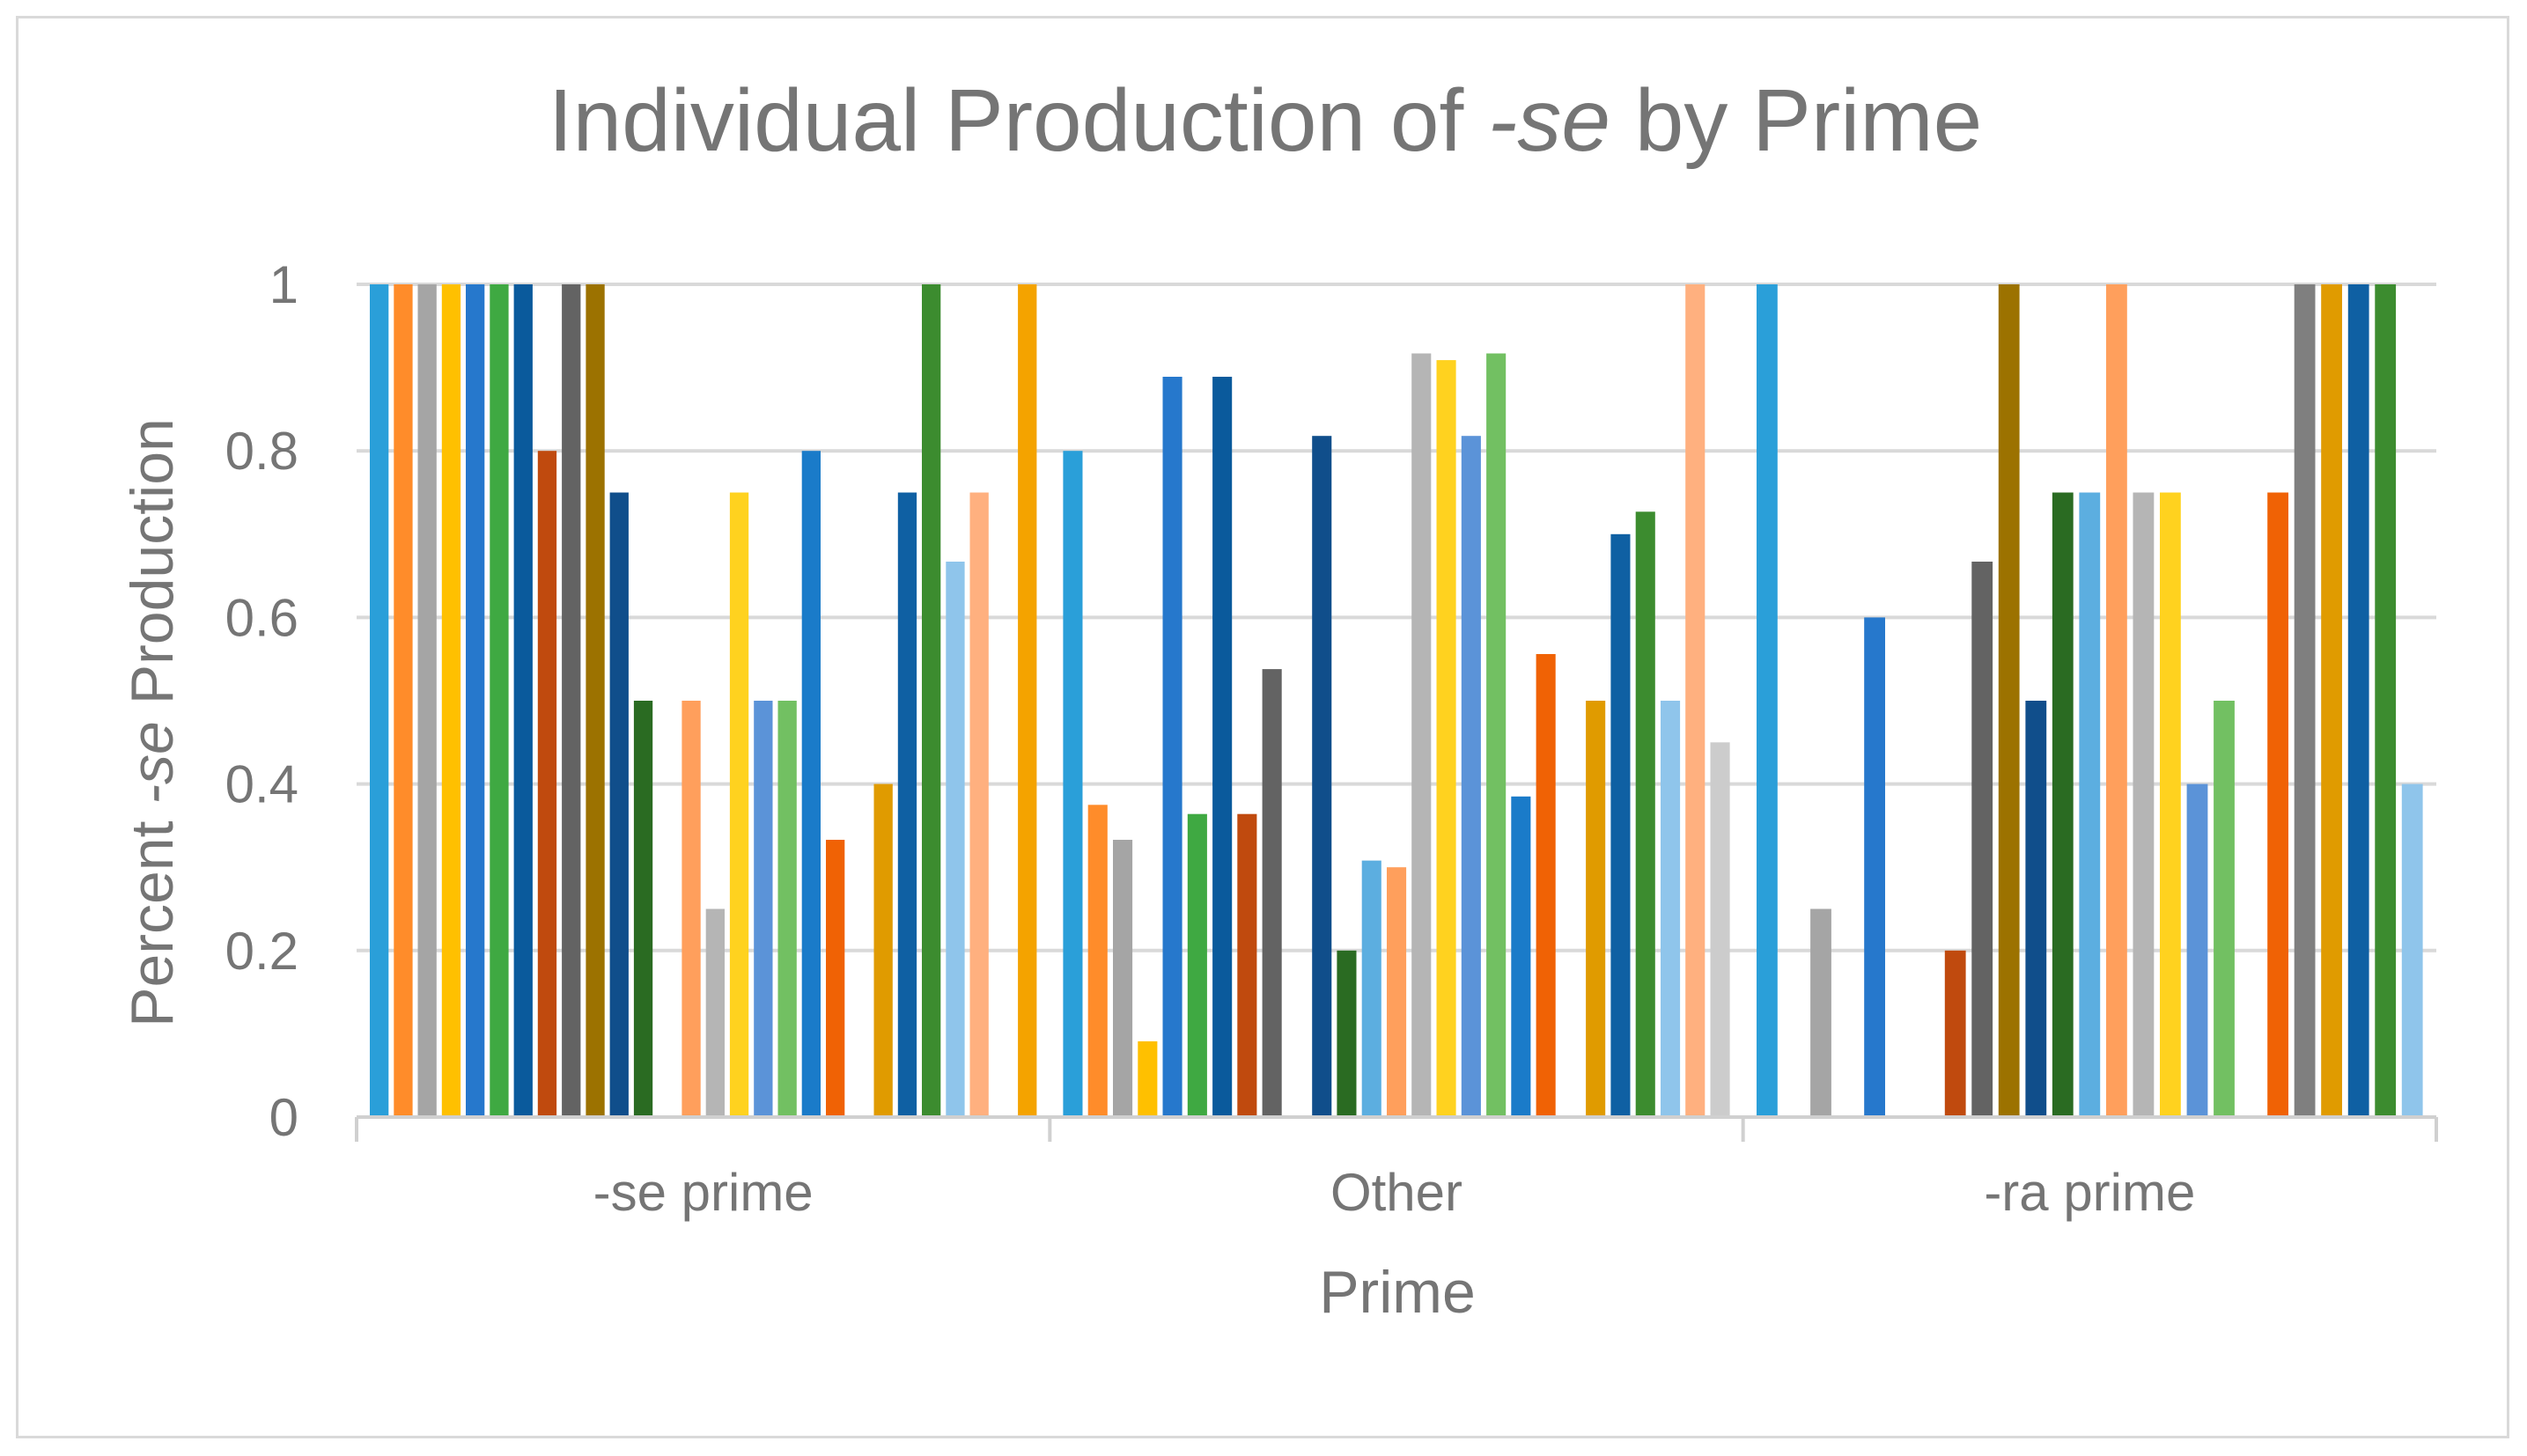 This screenshot has height=1456, width=2527. What do you see at coordinates (153, 916) in the screenshot?
I see `y-axis-title-prefix: Percent` at bounding box center [153, 916].